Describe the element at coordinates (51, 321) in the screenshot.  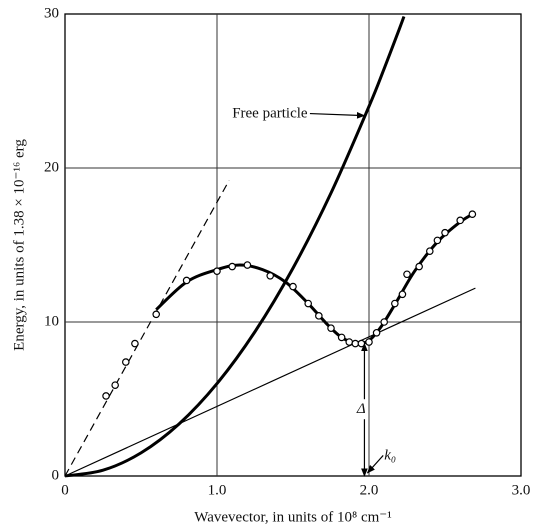
I see `y-tick-label: 10` at that location.